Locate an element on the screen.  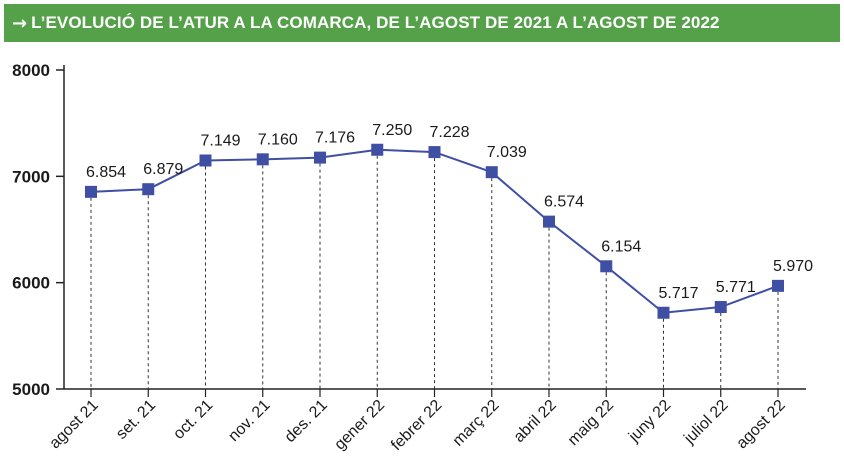
data-label: 6.879 is located at coordinates (163, 169).